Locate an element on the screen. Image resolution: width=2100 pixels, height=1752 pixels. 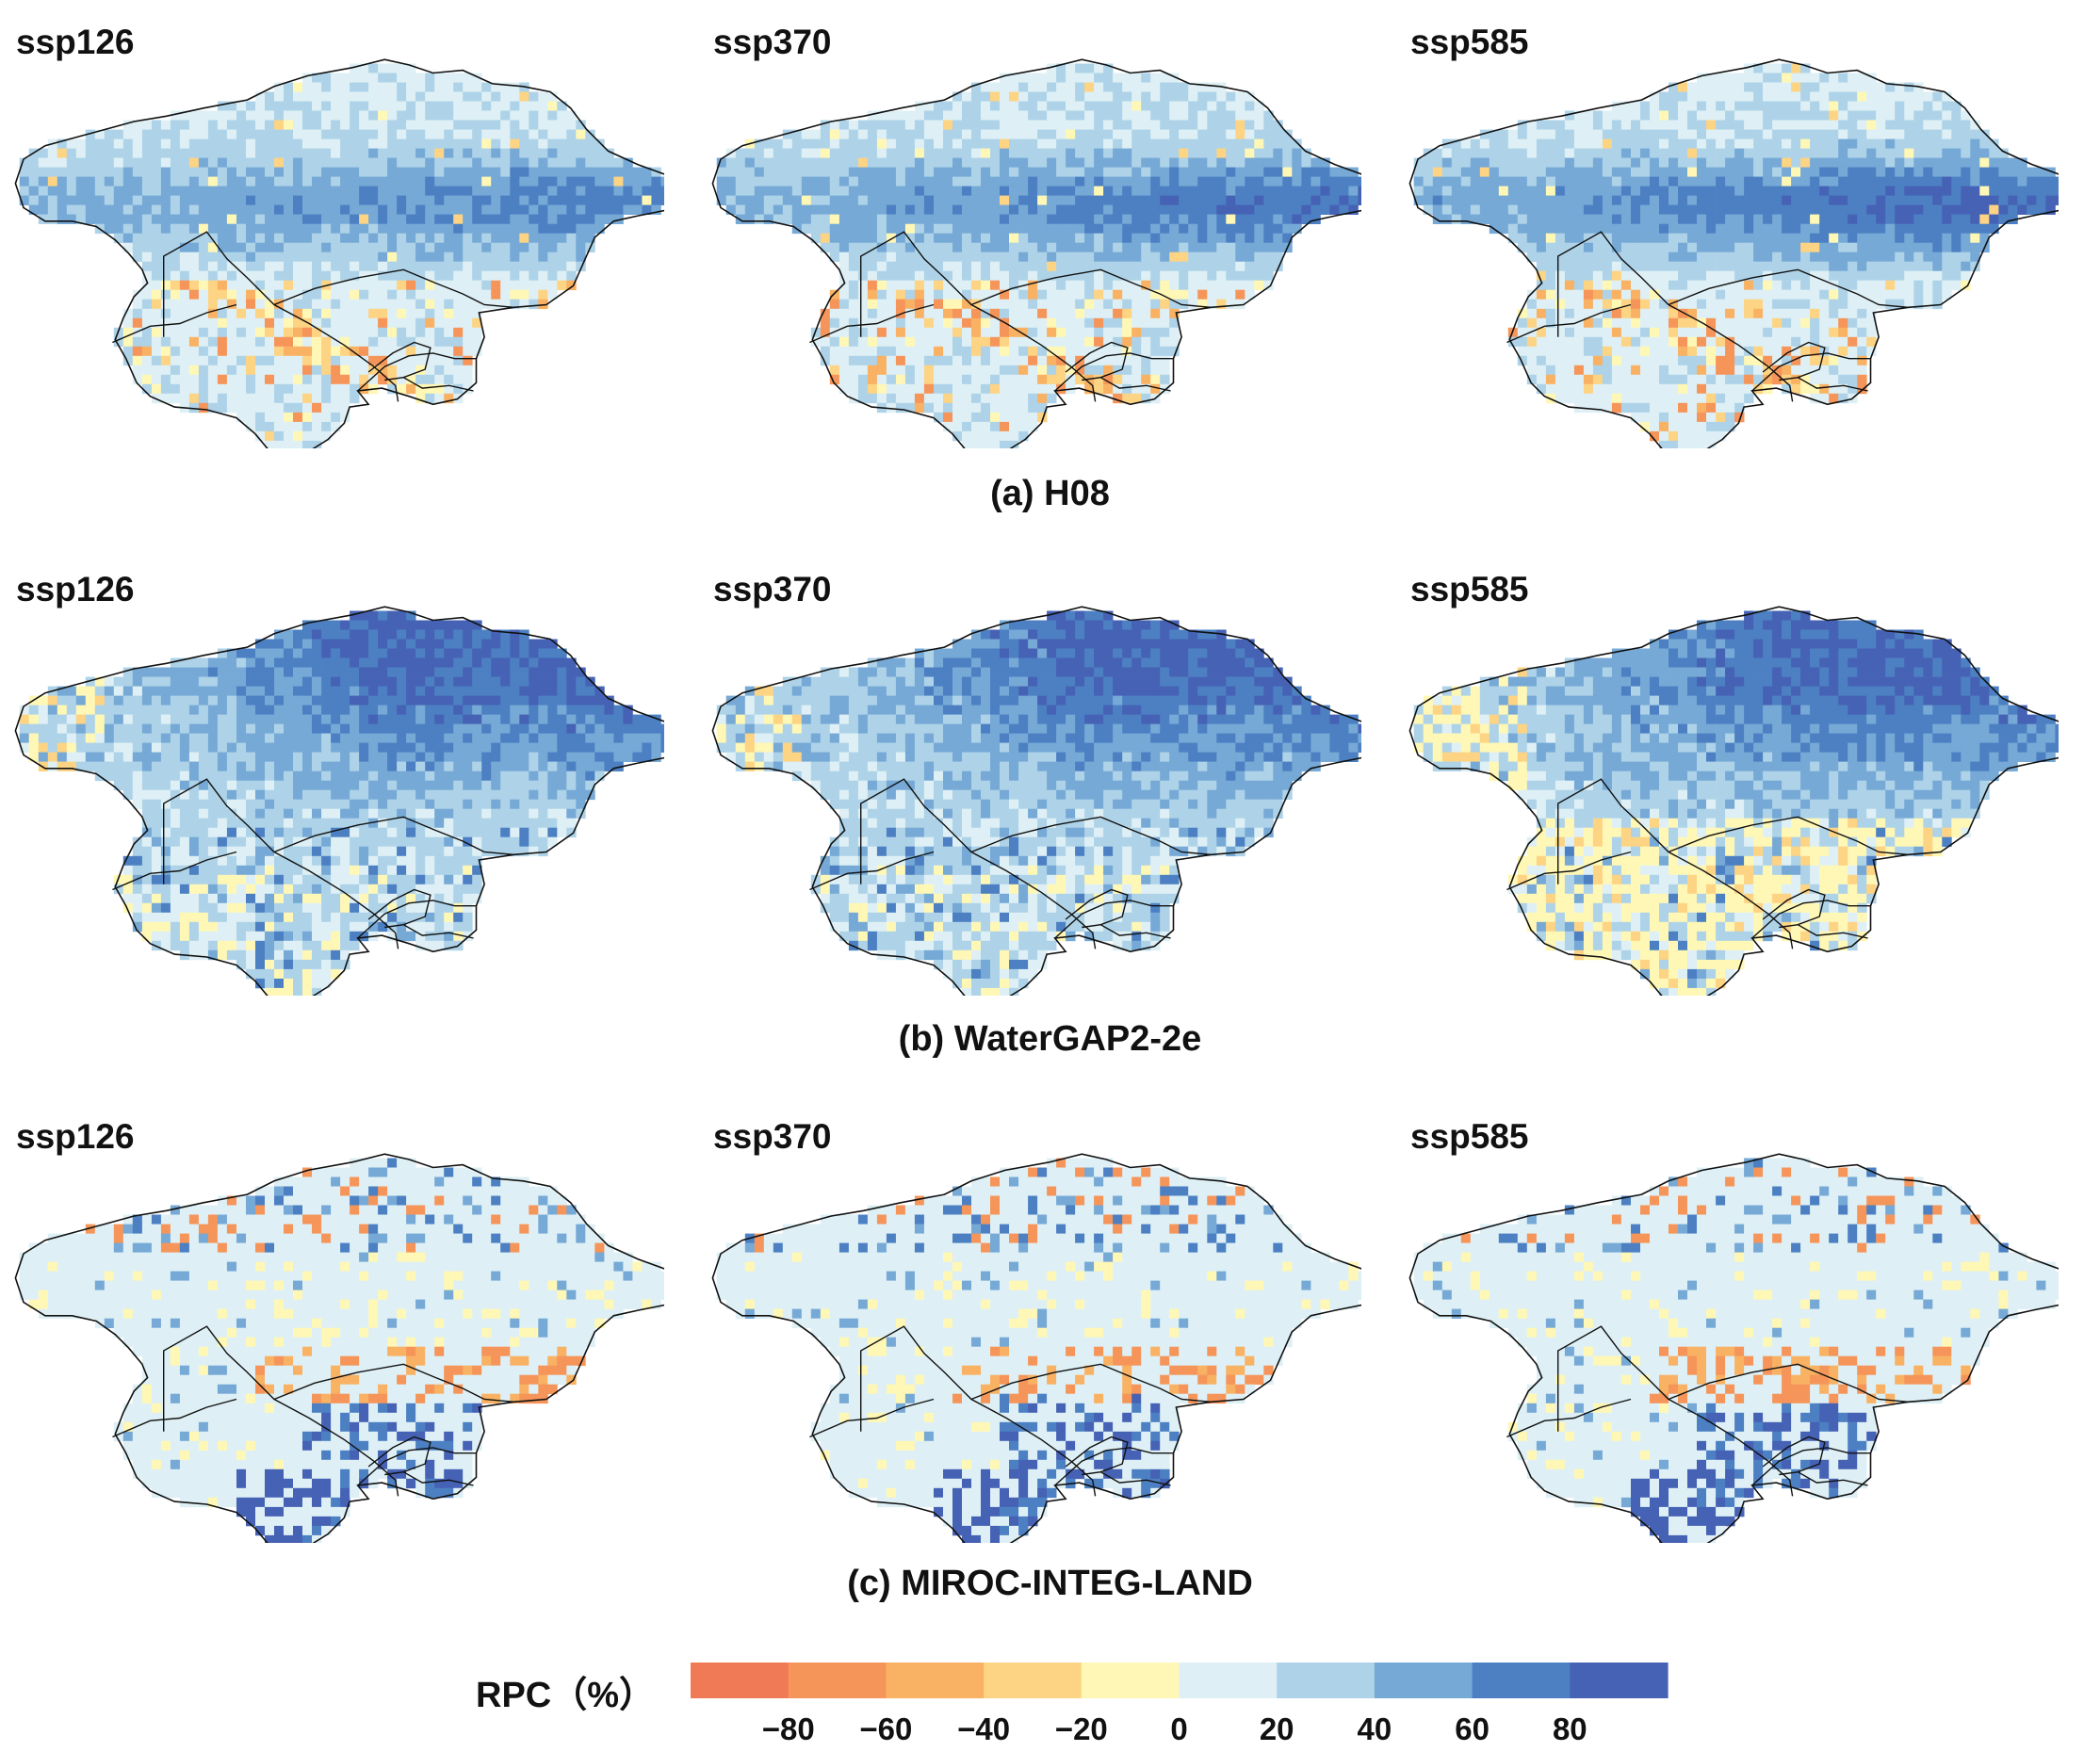
map-miroc-ssp126 is located at coordinates (339, 1348).